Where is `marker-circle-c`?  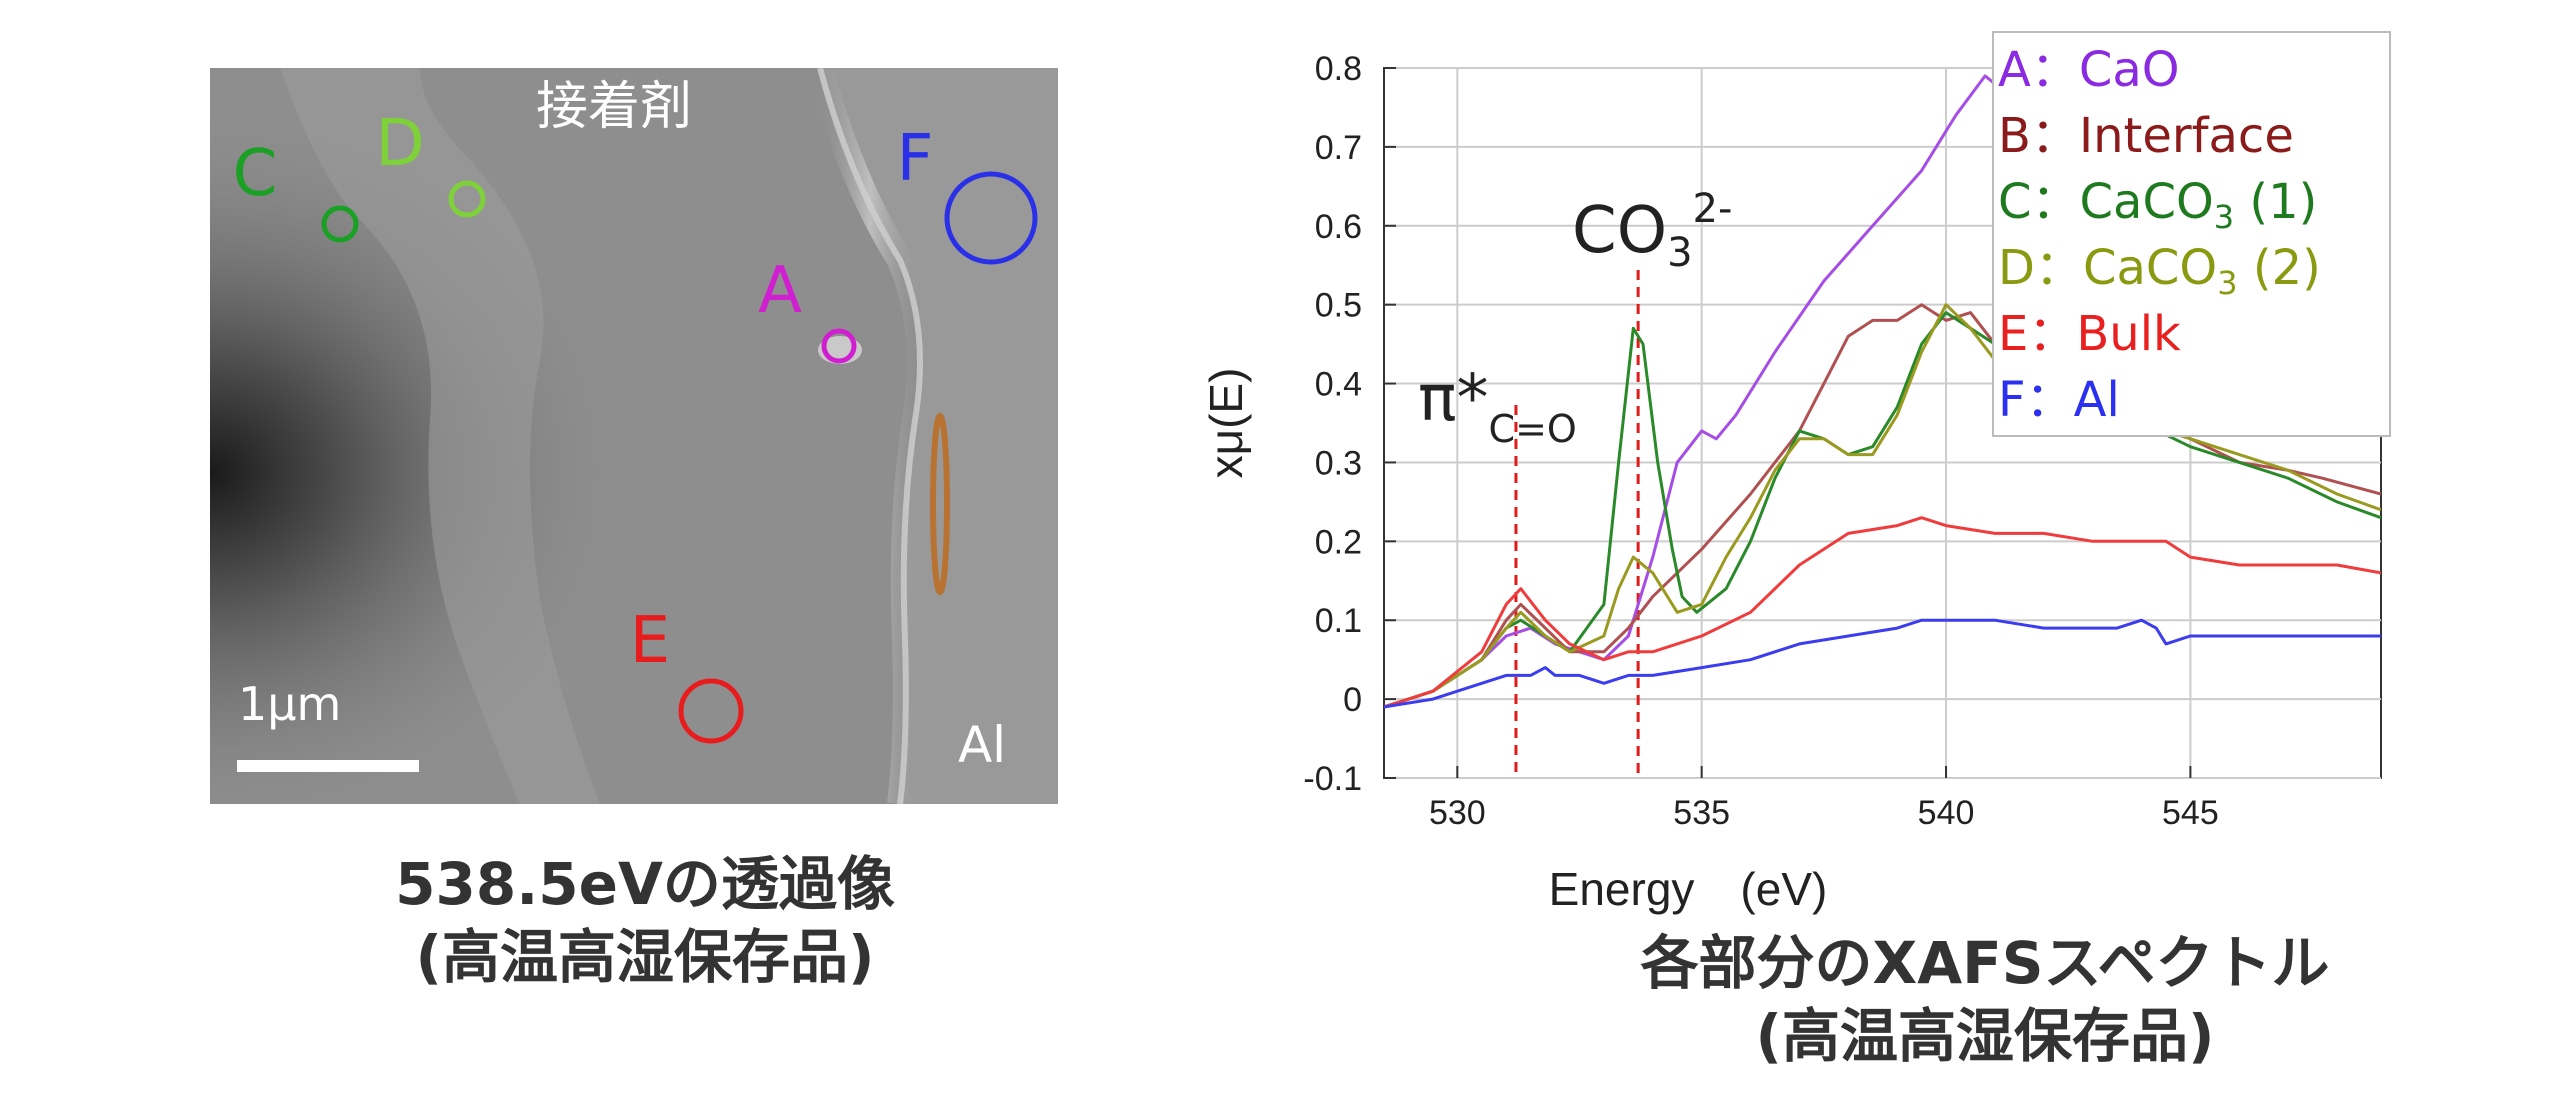 marker-circle-c is located at coordinates (340, 224).